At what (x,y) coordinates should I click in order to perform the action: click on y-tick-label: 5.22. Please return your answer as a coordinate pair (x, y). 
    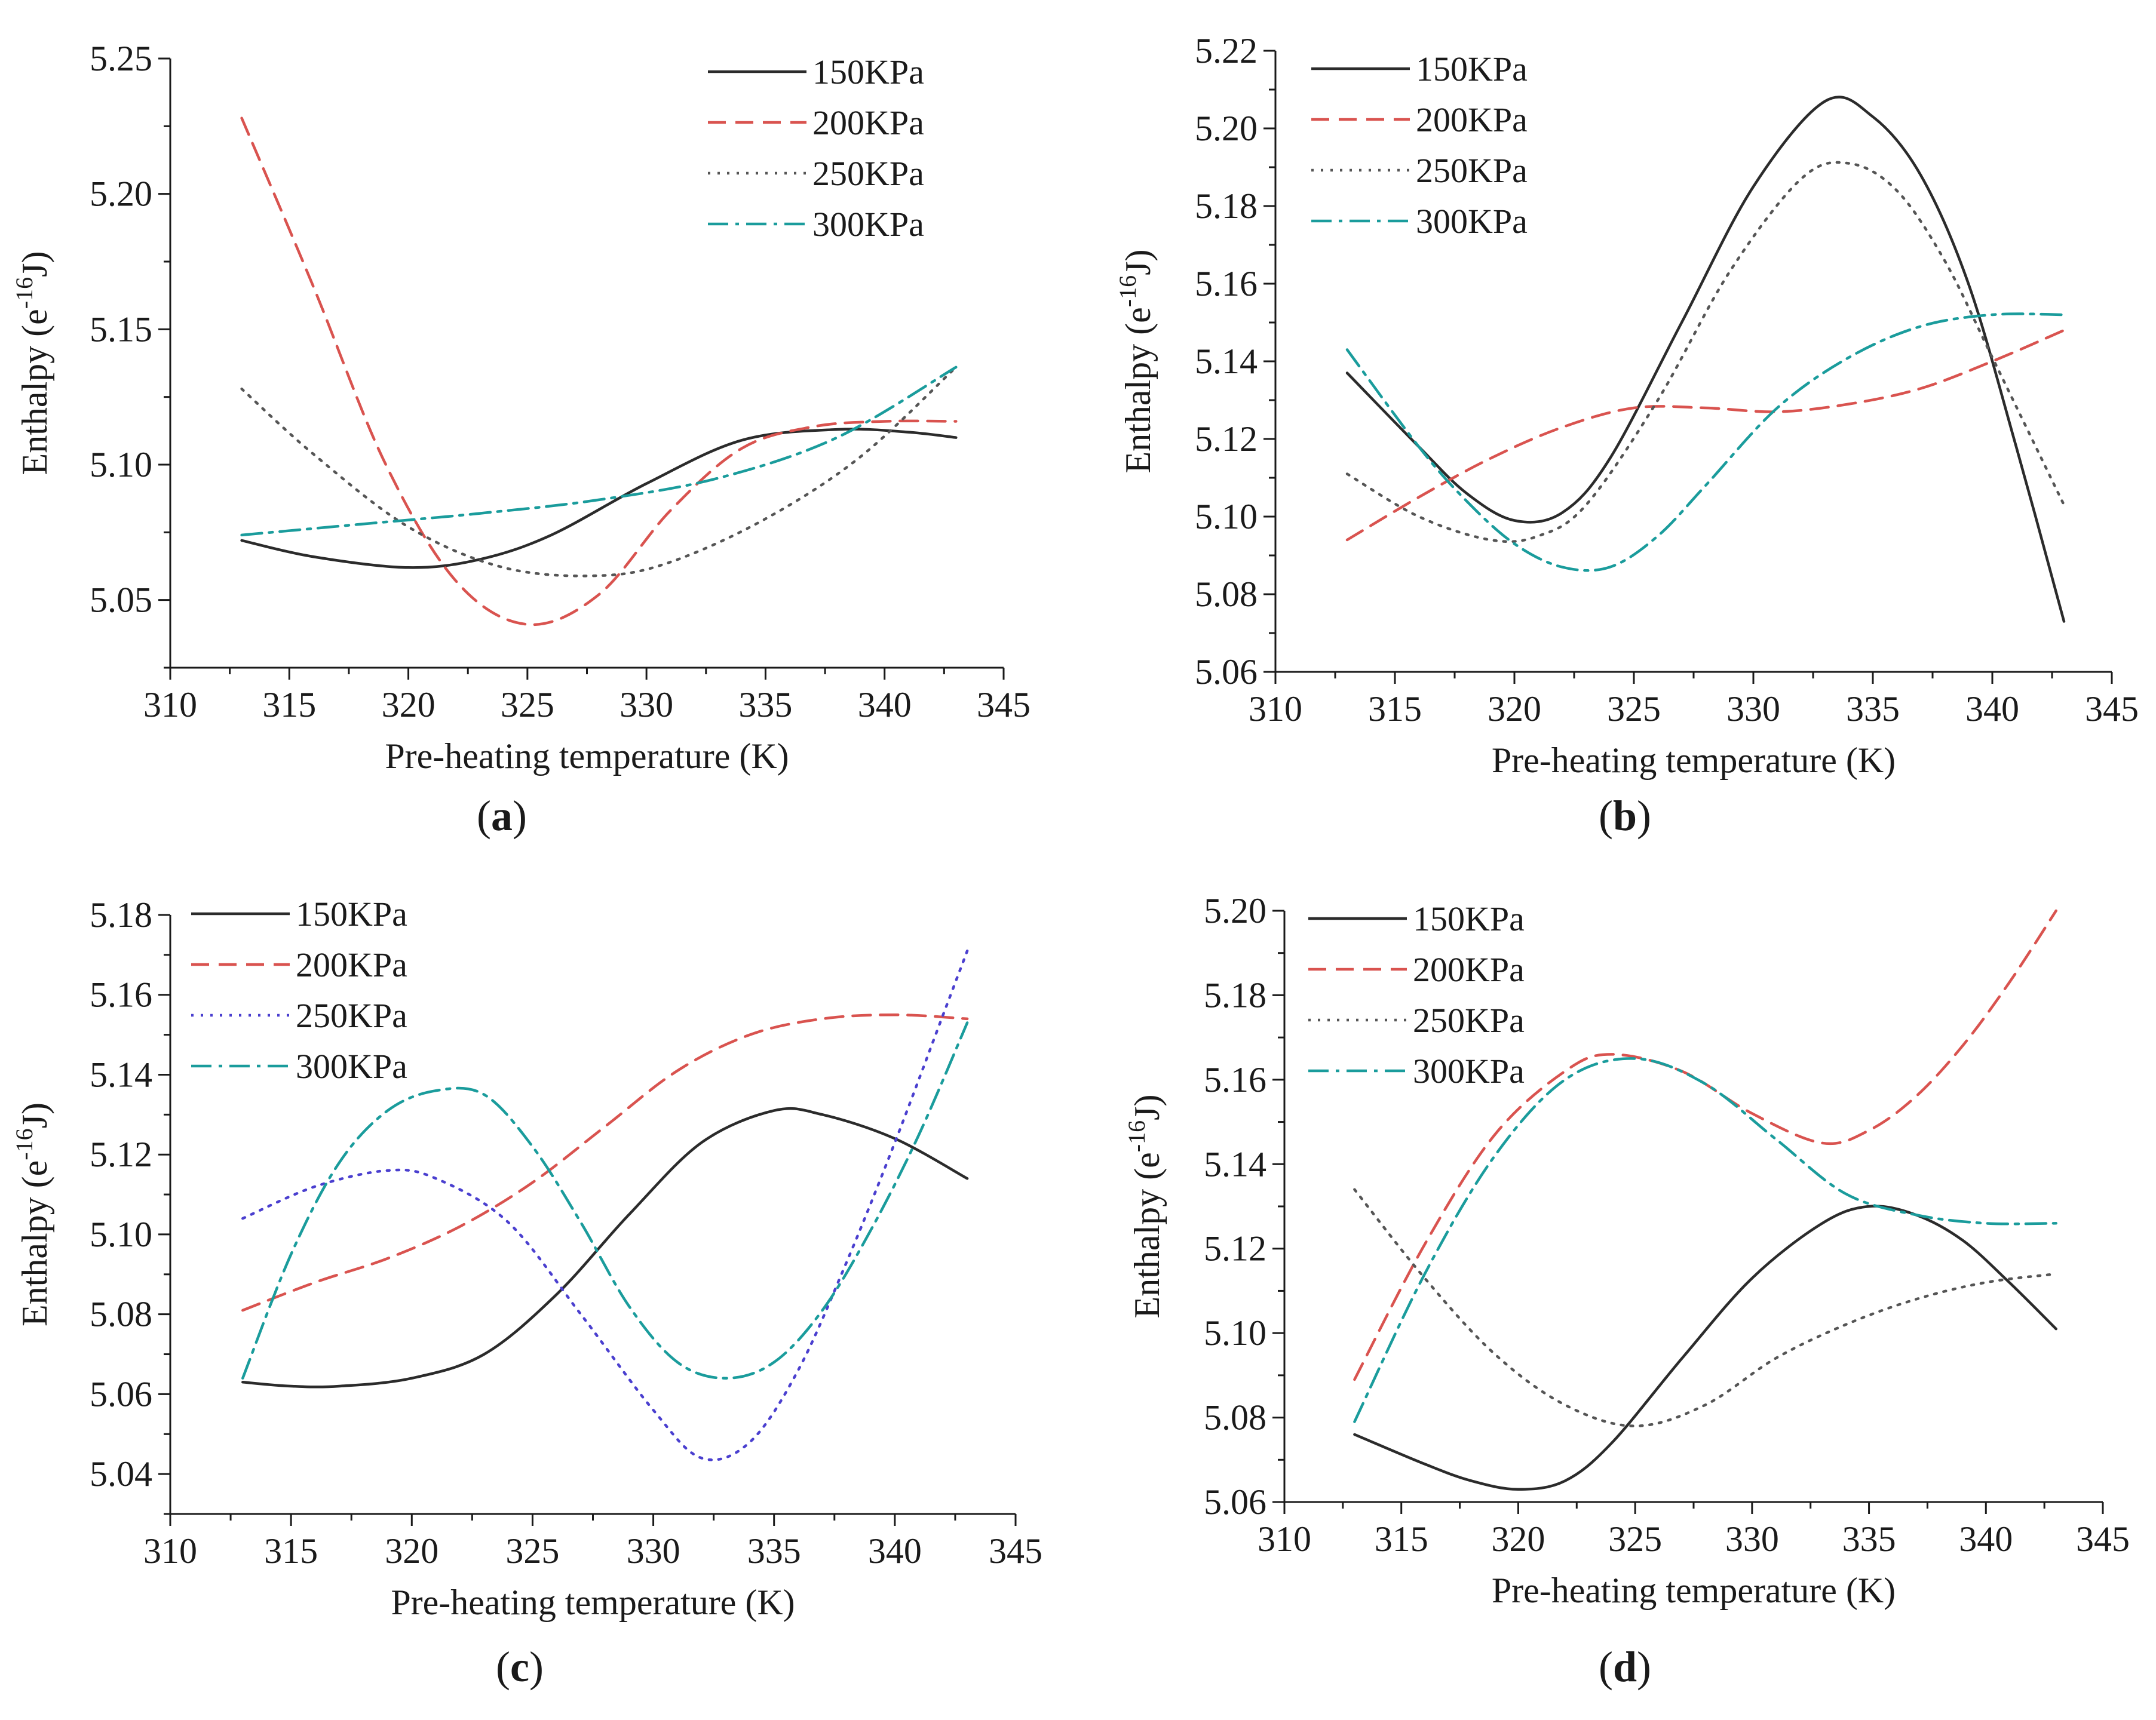
    Looking at the image, I should click on (1226, 50).